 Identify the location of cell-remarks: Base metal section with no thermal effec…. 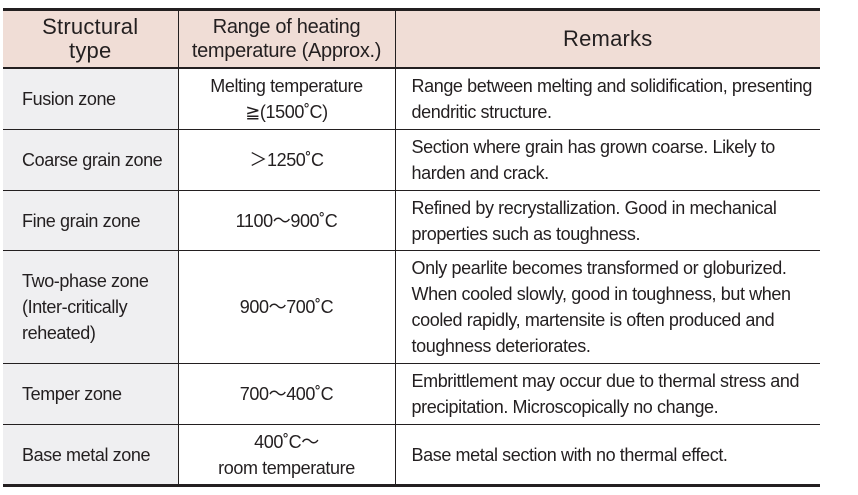
(607, 455).